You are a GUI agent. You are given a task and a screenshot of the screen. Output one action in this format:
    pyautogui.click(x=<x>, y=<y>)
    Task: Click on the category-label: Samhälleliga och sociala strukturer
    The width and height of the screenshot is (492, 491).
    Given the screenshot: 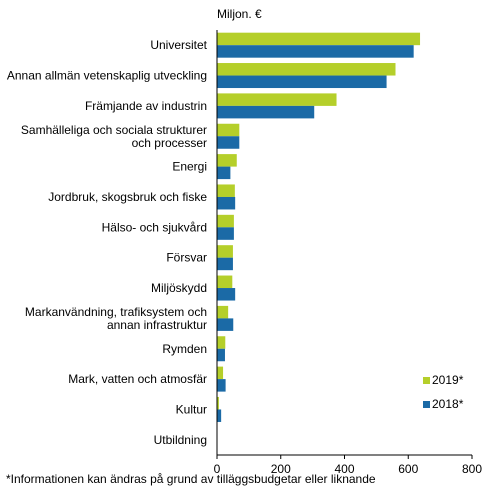 What is the action you would take?
    pyautogui.click(x=114, y=130)
    